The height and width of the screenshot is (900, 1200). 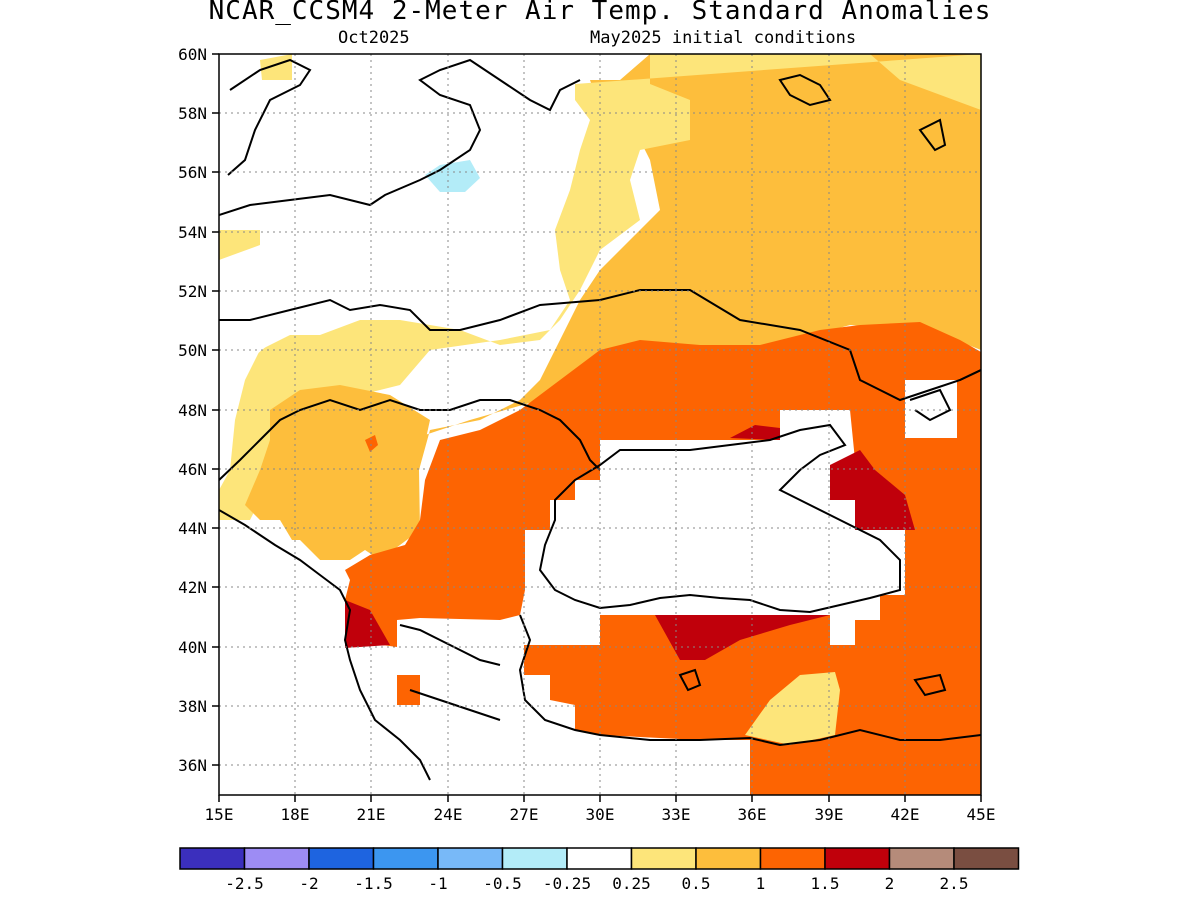 What do you see at coordinates (631, 883) in the screenshot?
I see `legend-label: 0.25` at bounding box center [631, 883].